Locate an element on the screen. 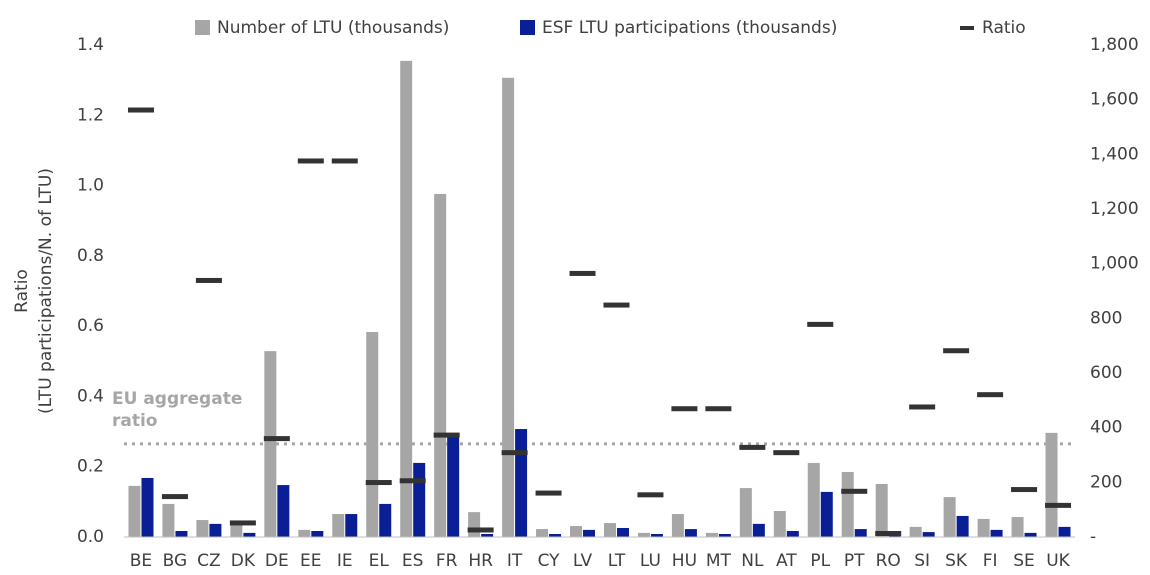 The image size is (1150, 575). y2-tick-label: 1,200 is located at coordinates (1114, 209).